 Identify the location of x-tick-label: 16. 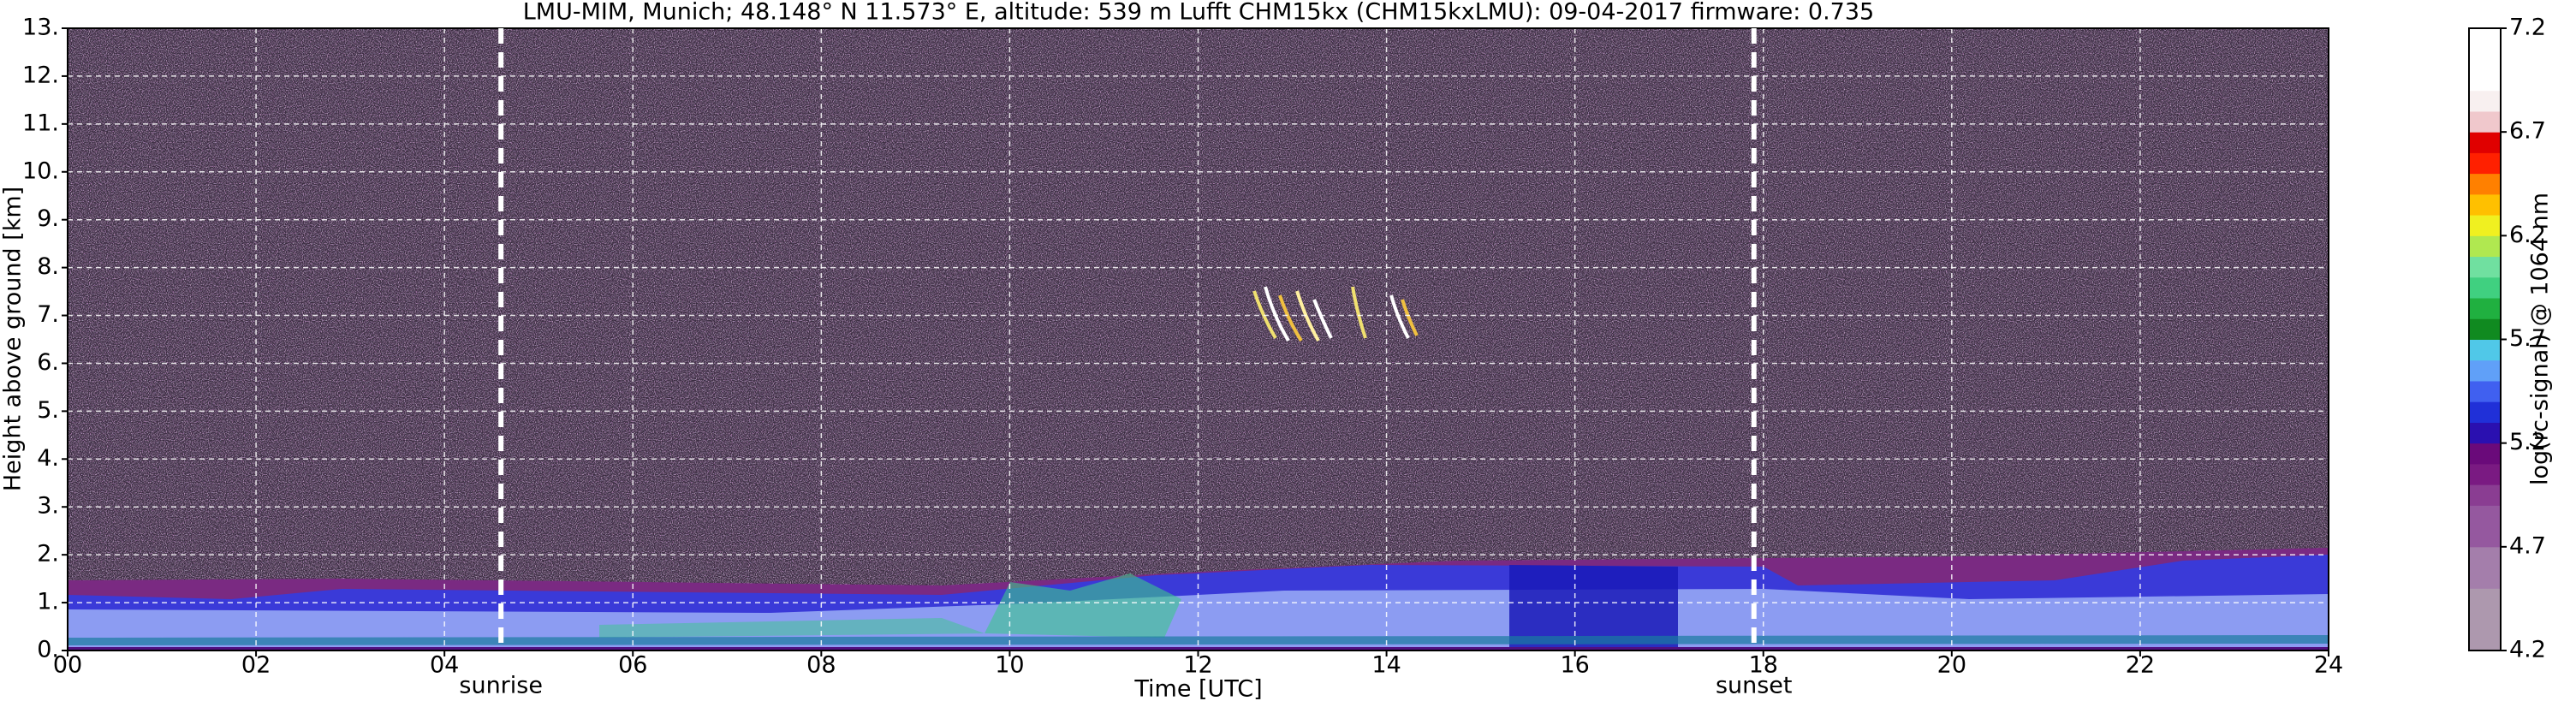
(1574, 665).